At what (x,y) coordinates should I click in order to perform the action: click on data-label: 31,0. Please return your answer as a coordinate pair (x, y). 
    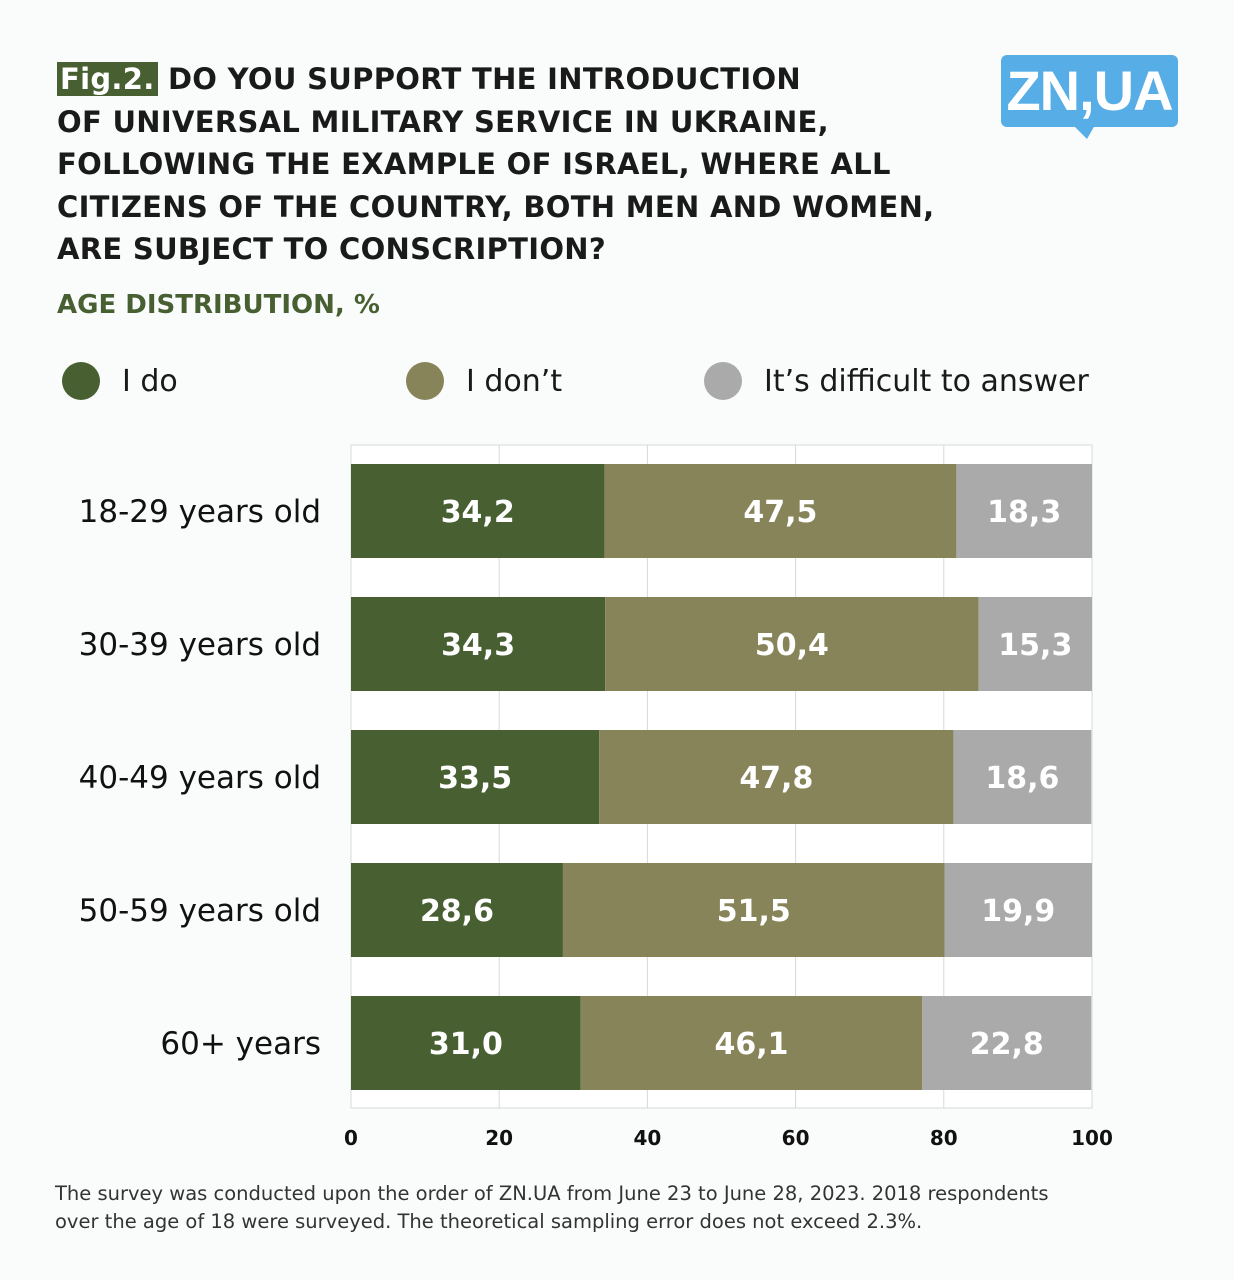
    Looking at the image, I should click on (466, 1044).